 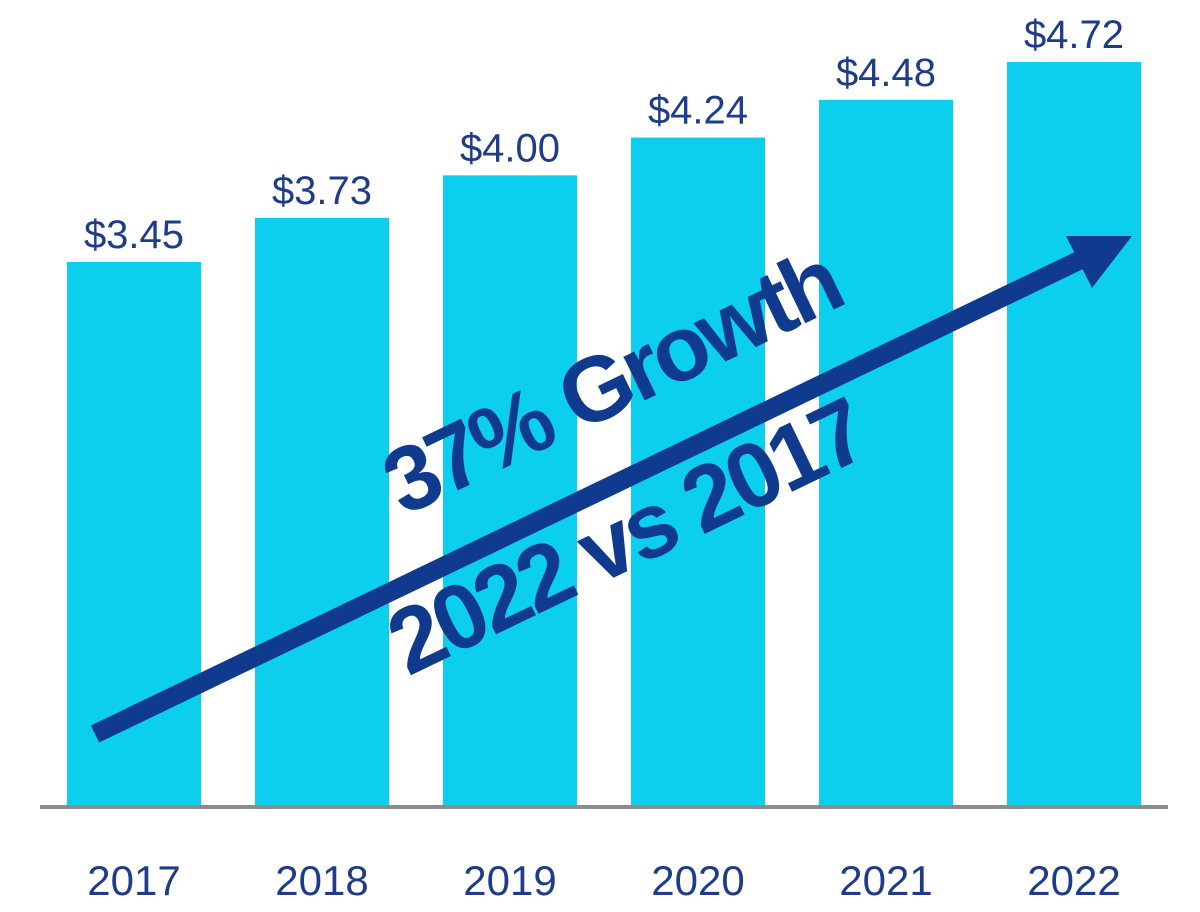 I want to click on x-tick-label-2018: 2018, so click(x=321, y=880).